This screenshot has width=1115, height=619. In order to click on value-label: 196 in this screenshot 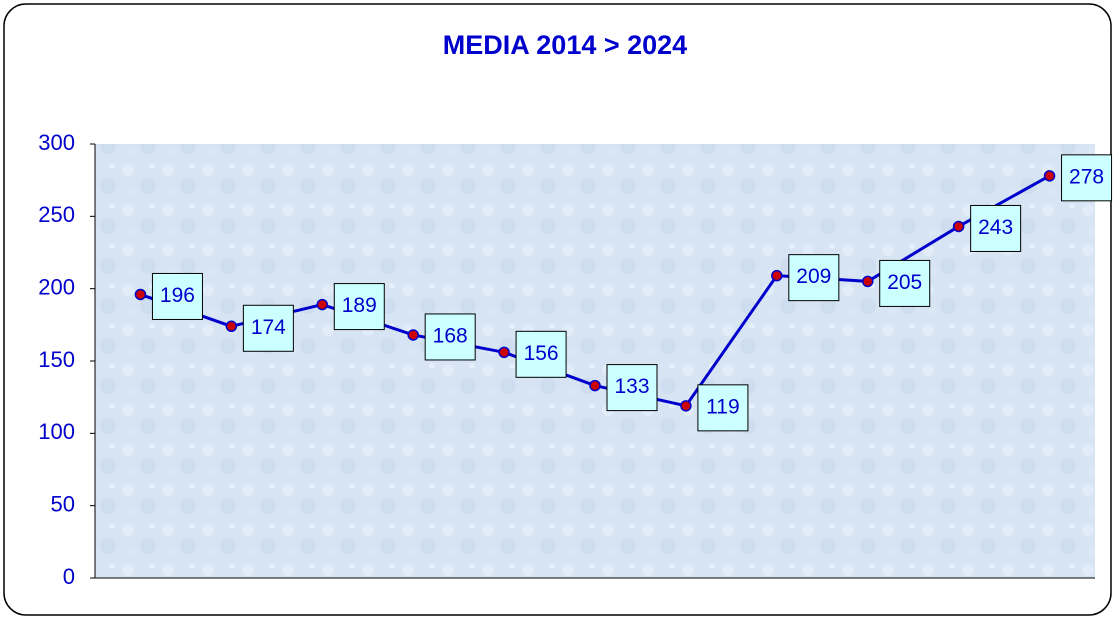, I will do `click(177, 295)`.